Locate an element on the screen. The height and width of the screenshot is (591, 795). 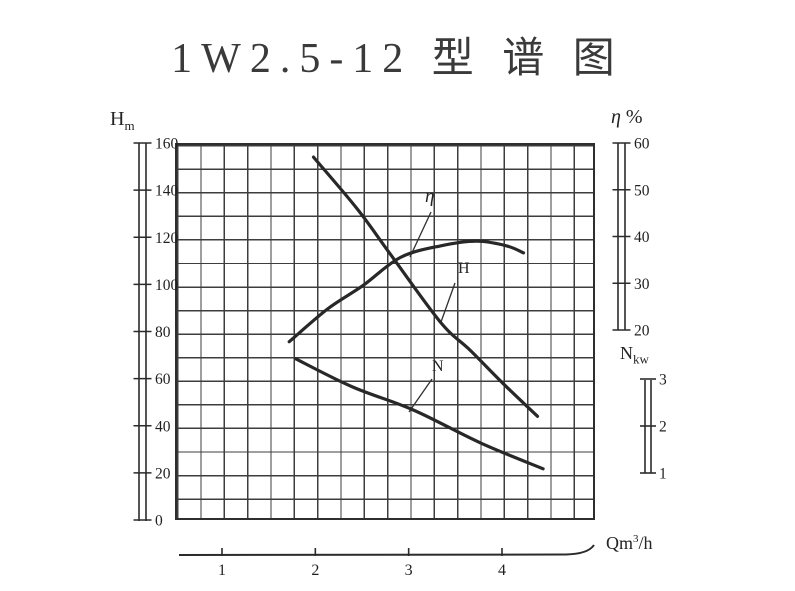
N-tick-label: 2 is located at coordinates (663, 427).